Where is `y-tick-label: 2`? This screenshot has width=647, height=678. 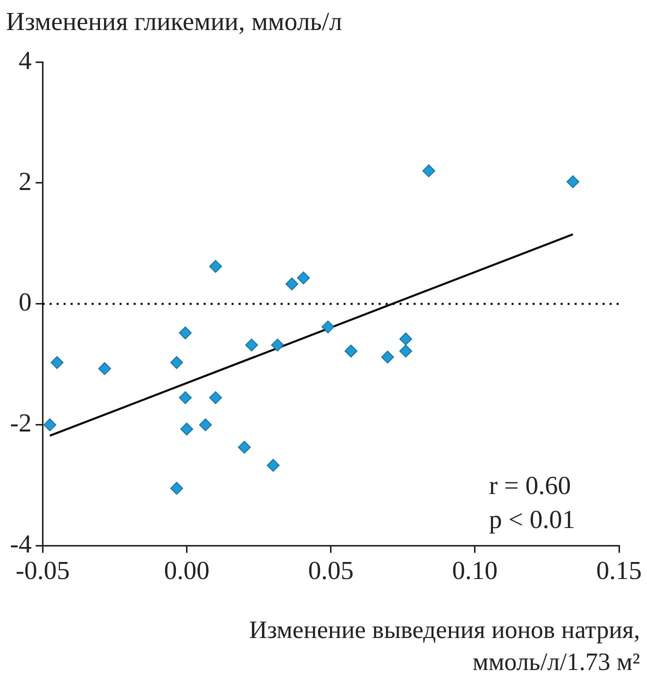 y-tick-label: 2 is located at coordinates (25, 181).